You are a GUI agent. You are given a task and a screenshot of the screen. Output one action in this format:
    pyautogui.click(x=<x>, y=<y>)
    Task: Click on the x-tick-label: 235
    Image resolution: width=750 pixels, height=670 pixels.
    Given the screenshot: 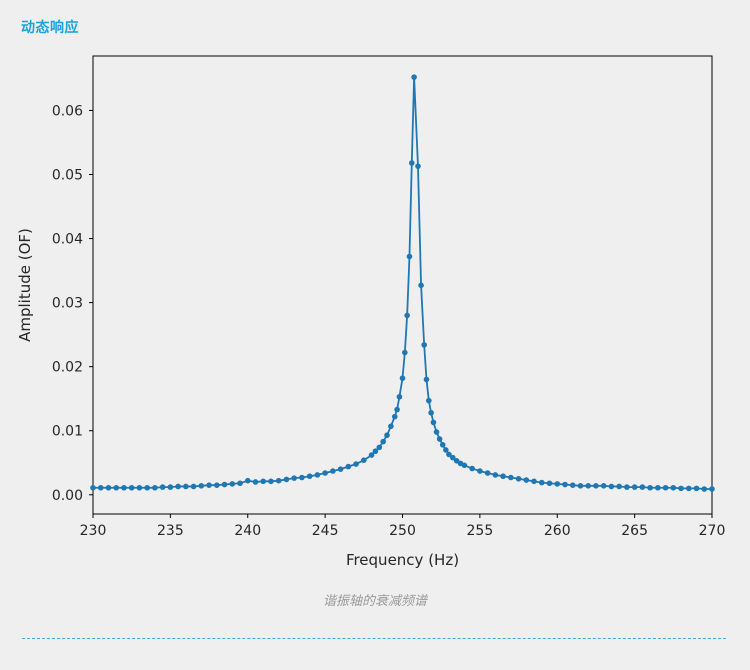 What is the action you would take?
    pyautogui.click(x=170, y=531)
    